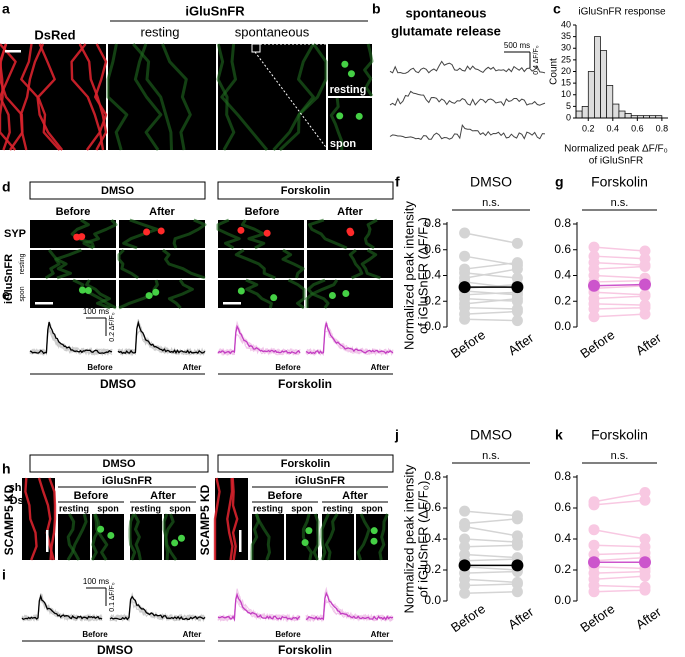 Image resolution: width=685 pixels, height=657 pixels. I want to click on panel-letter: d, so click(6, 187).